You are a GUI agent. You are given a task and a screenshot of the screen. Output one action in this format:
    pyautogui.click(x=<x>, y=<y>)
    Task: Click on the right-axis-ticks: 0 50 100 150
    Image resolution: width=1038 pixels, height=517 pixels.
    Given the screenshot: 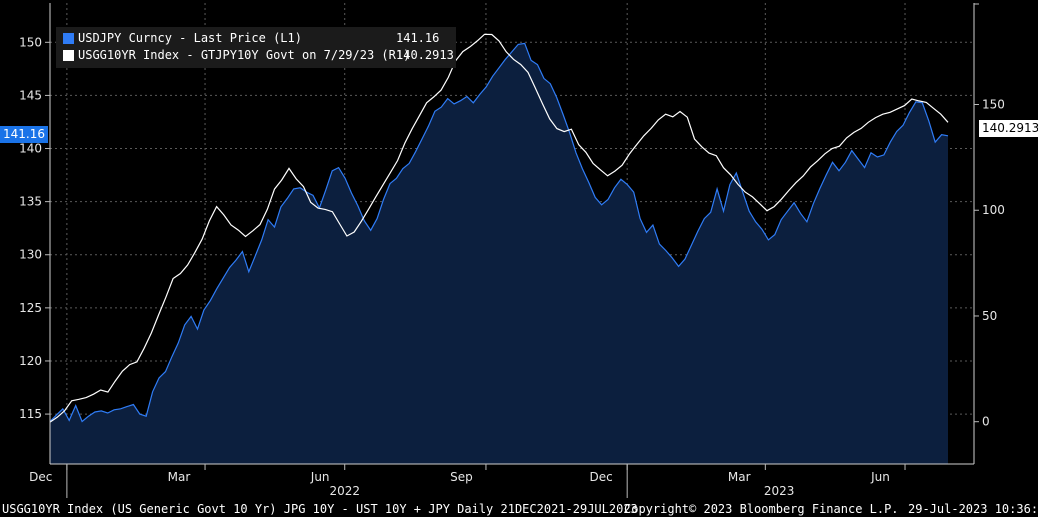 What is the action you would take?
    pyautogui.click(x=989, y=216)
    